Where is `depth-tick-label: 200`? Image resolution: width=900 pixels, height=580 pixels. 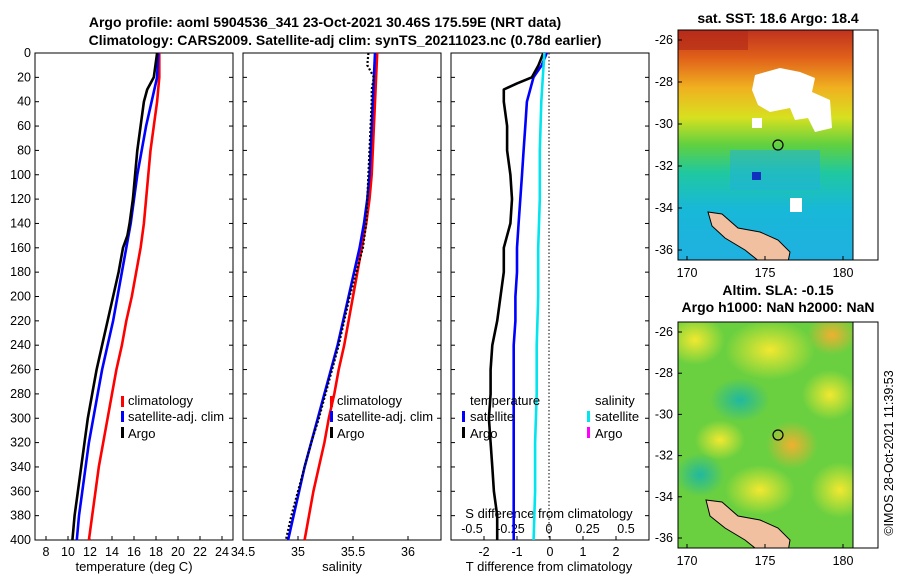
depth-tick-label: 200 is located at coordinates (20, 297).